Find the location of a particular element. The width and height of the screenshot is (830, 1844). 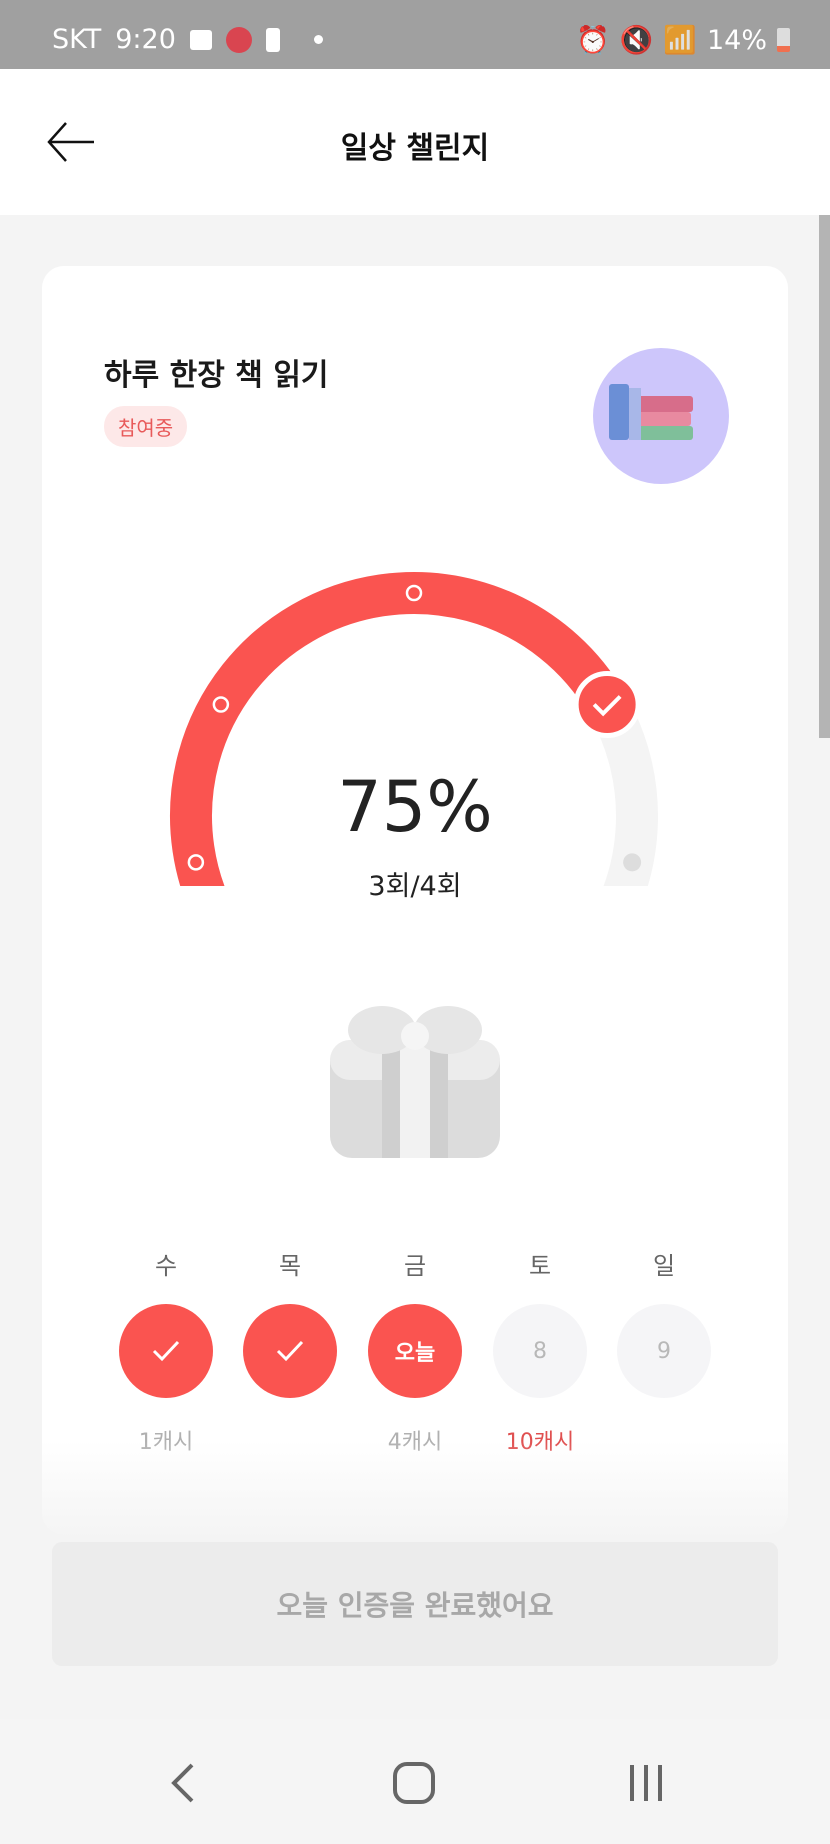

carrier: SKT is located at coordinates (77, 39).